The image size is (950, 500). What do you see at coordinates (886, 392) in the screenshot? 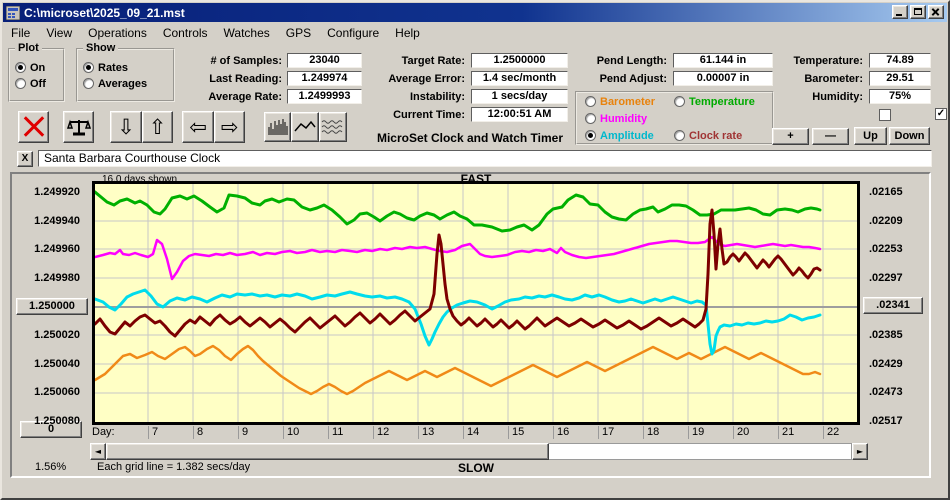
I see `right-axis-label: .02473` at bounding box center [886, 392].